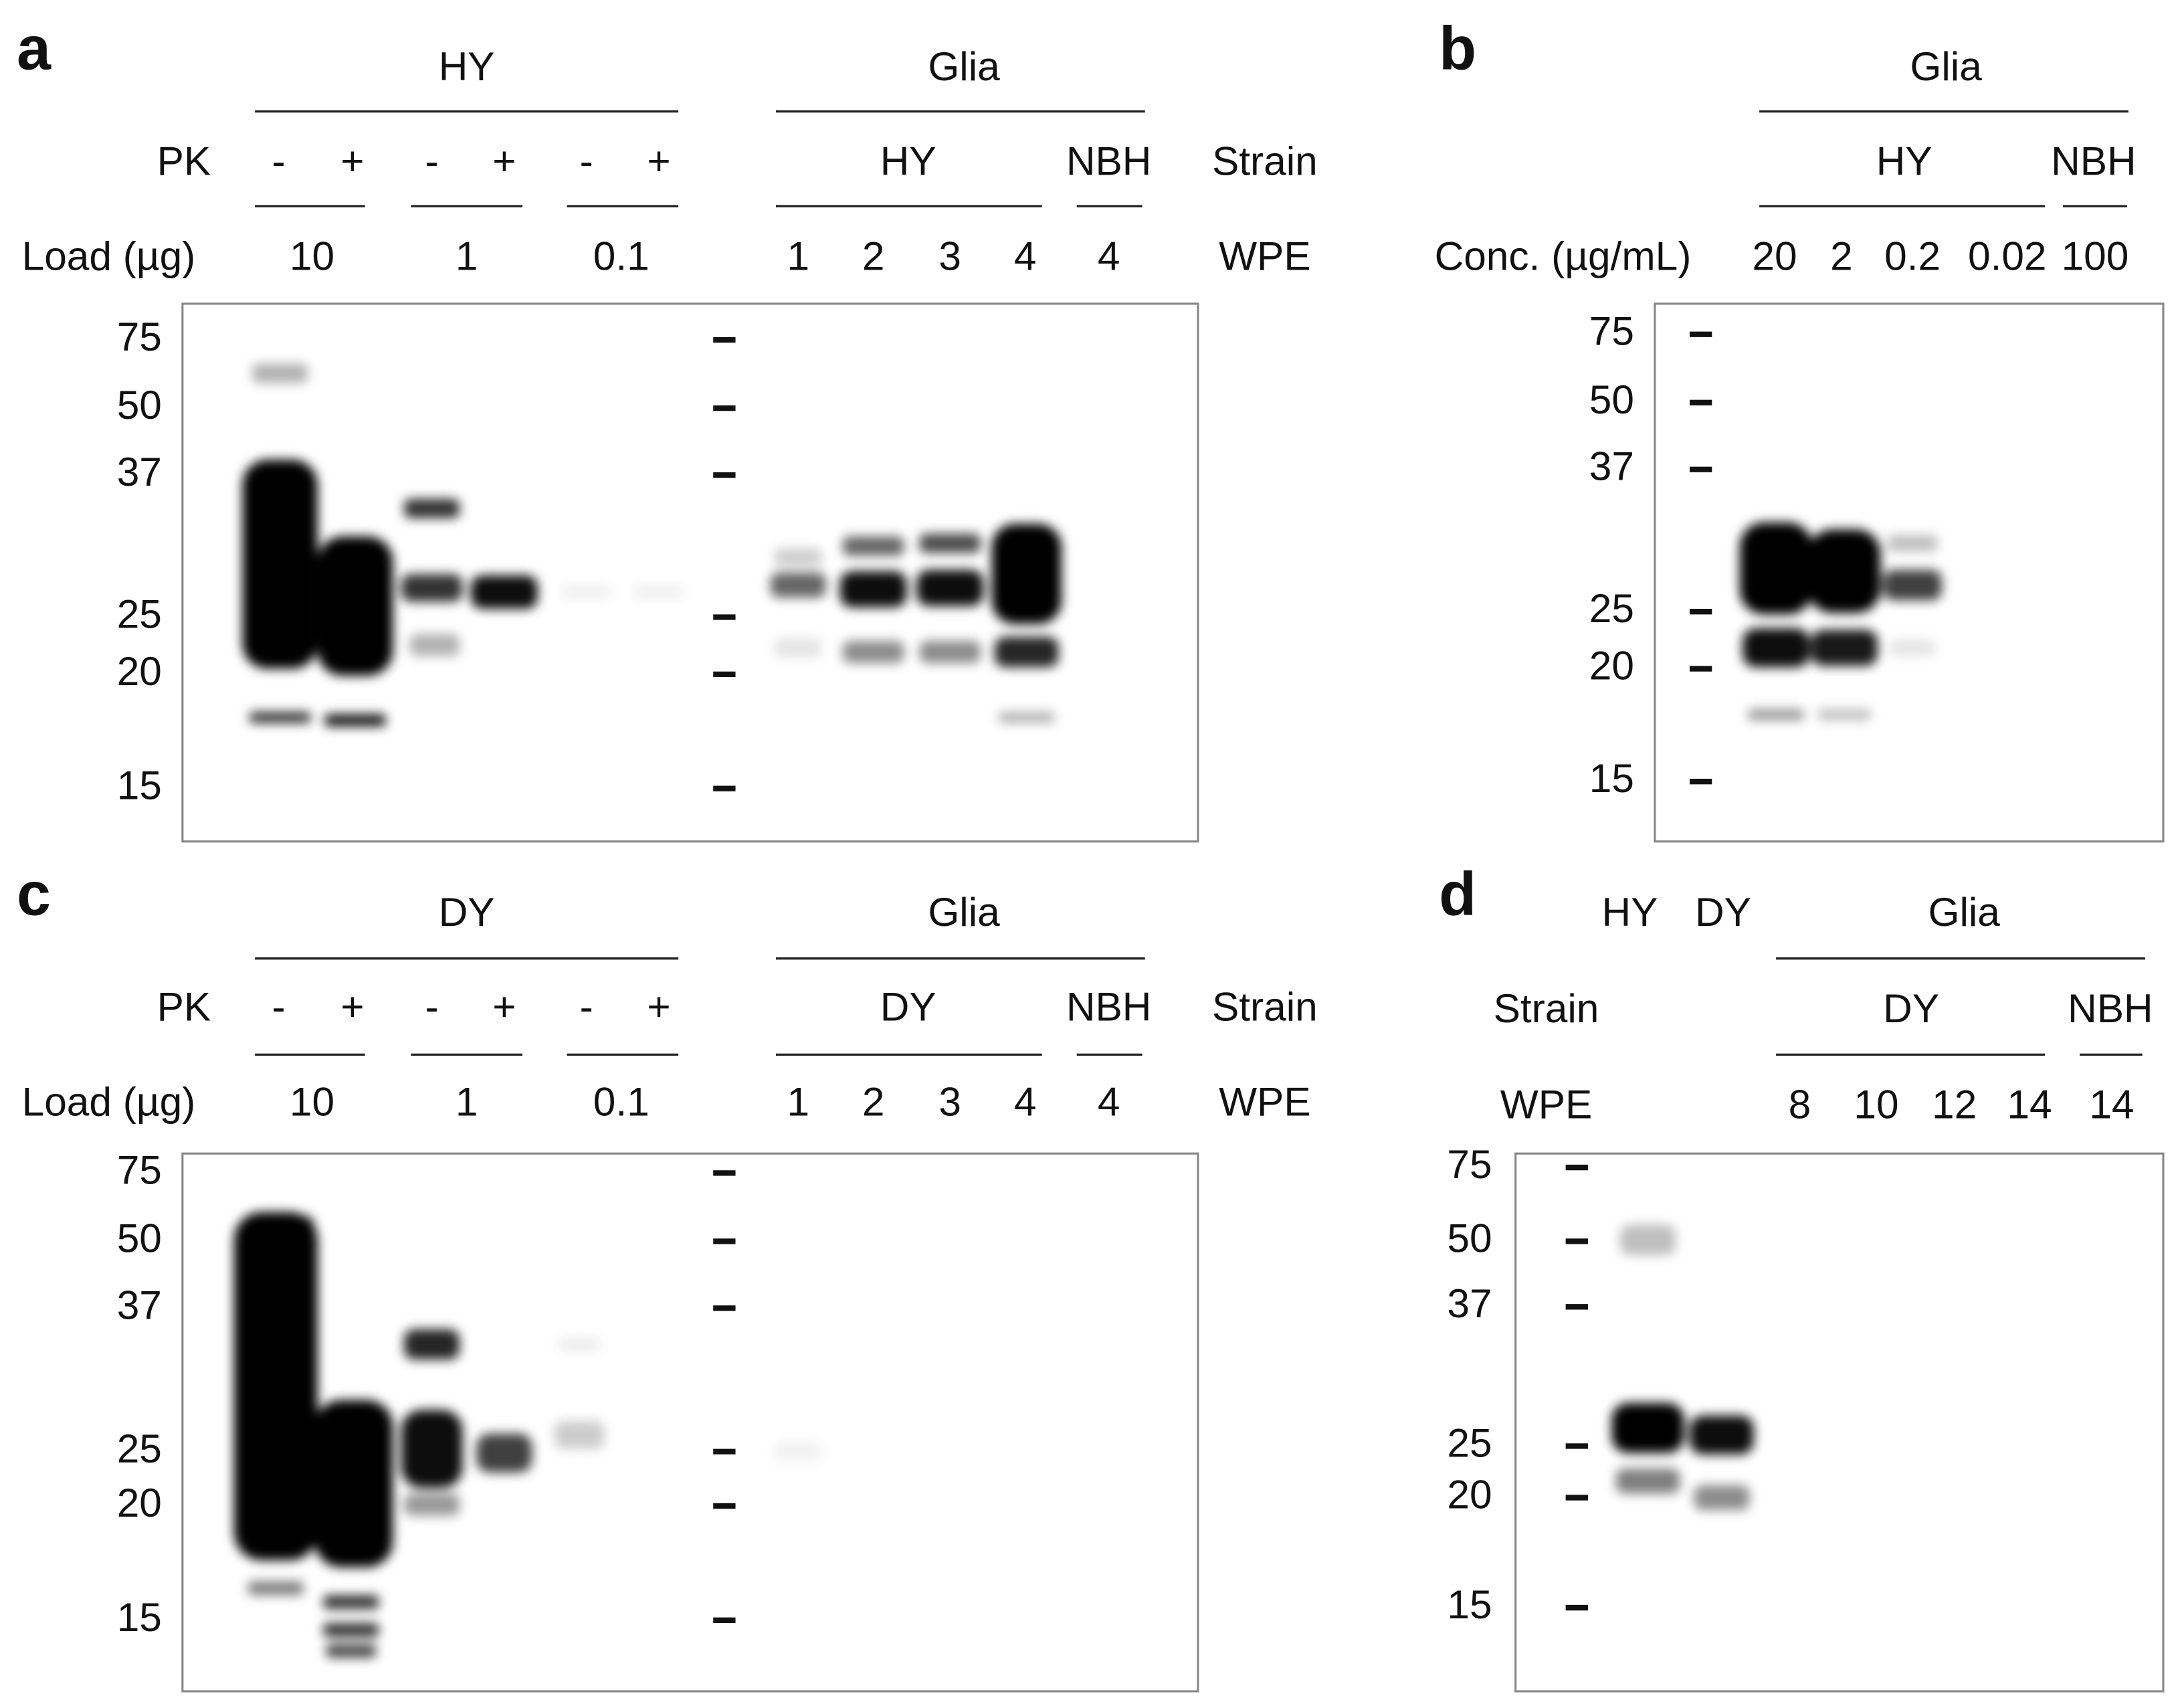  Describe the element at coordinates (1457, 894) in the screenshot. I see `label: d` at that location.